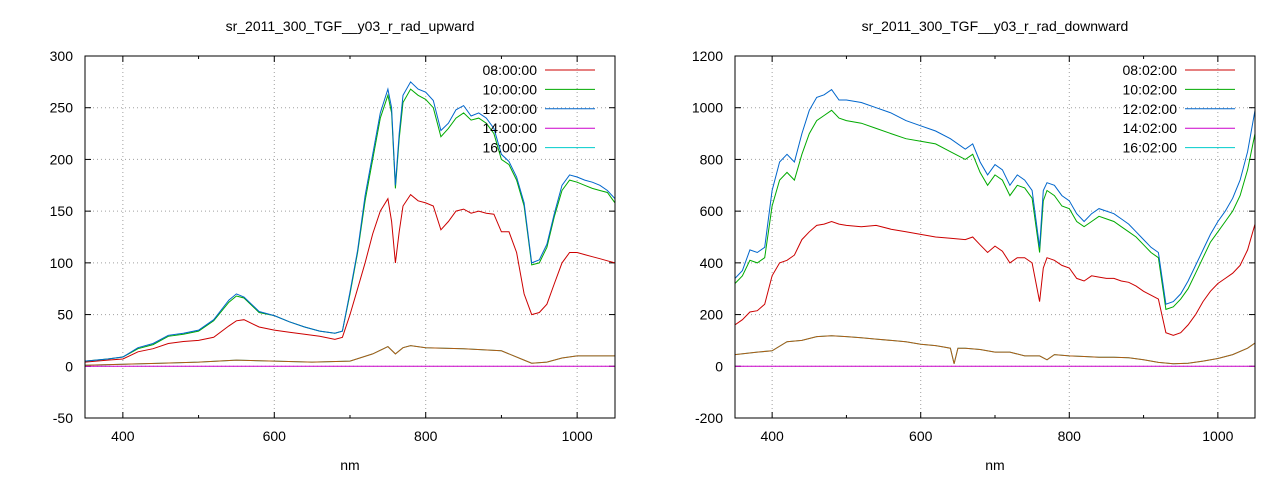  Describe the element at coordinates (1179, 109) in the screenshot. I see `legend: 08:02:00 10:02:00 12:02:00 14:02:00 16:02:00` at that location.